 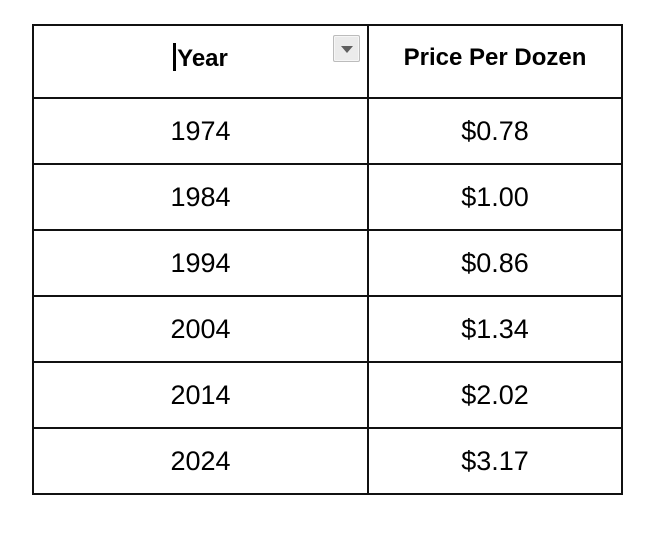 I want to click on year-cell: 1974, so click(x=200, y=131).